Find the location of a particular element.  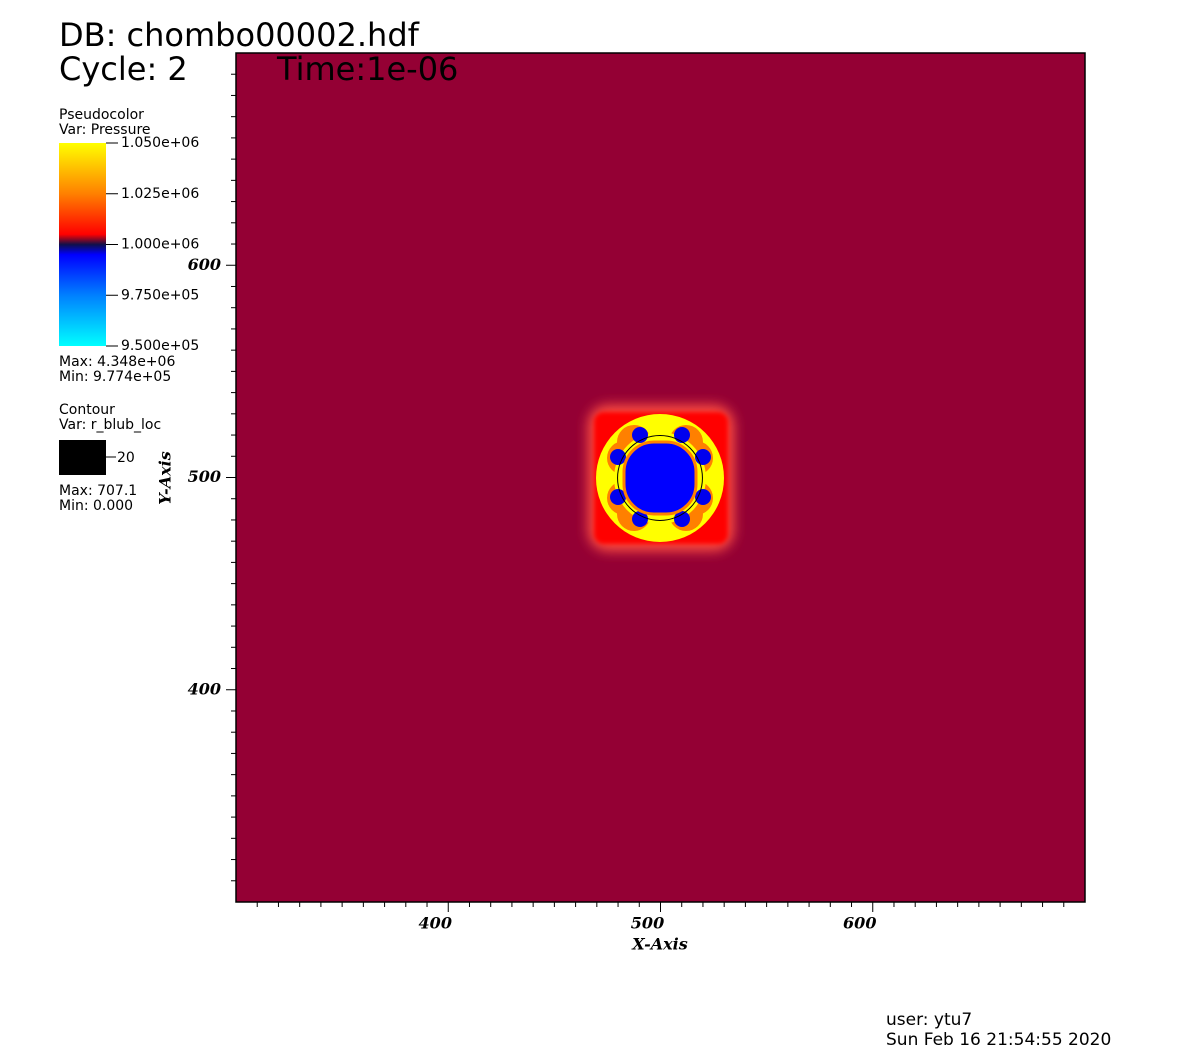

colorbar-tick-label: 1.050e+06 is located at coordinates (160, 143).